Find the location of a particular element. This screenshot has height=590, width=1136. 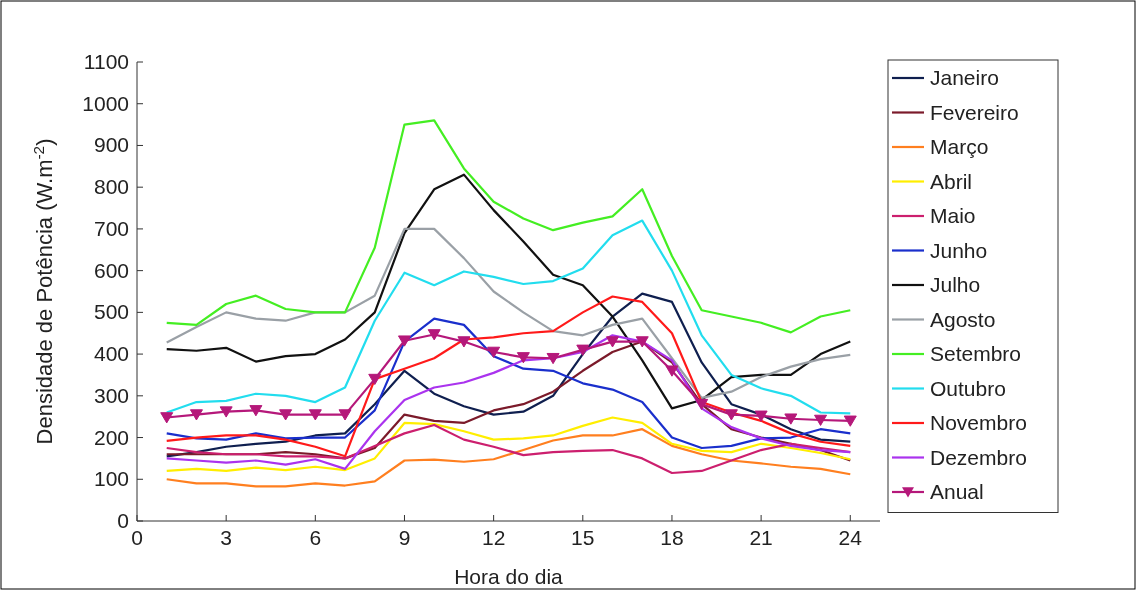

y-tick-label: 1100 is located at coordinates (106, 61).